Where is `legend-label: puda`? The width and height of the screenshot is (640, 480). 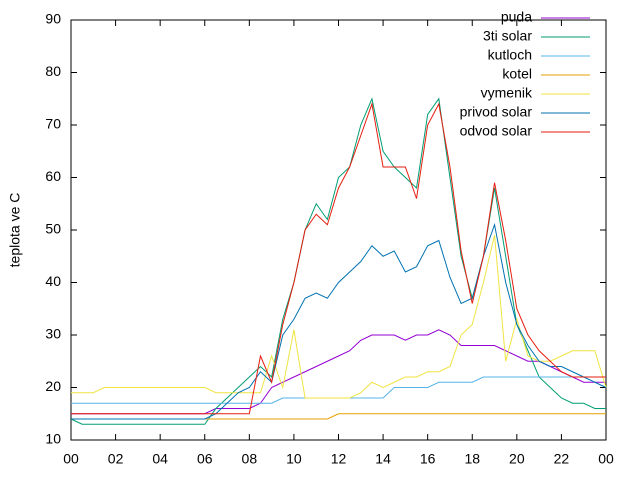
legend-label: puda is located at coordinates (516, 17).